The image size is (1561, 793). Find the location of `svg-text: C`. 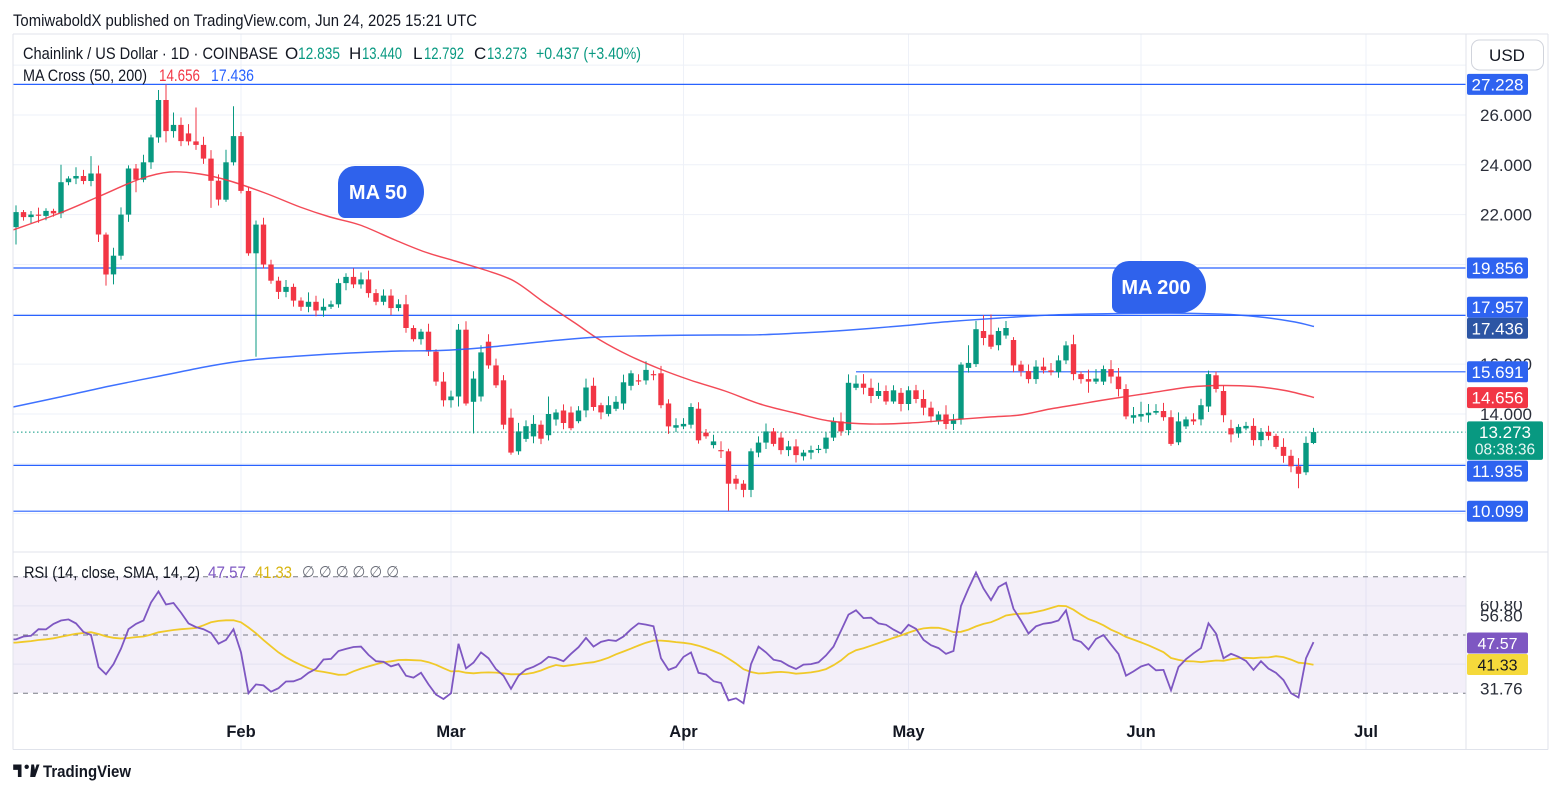

svg-text: C is located at coordinates (480, 53).